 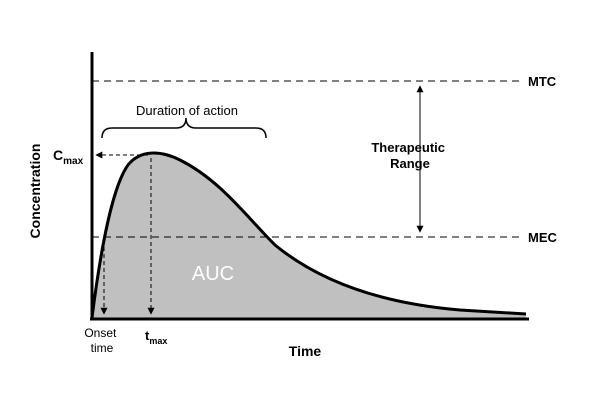 I want to click on cmax-main: C, so click(x=58, y=155).